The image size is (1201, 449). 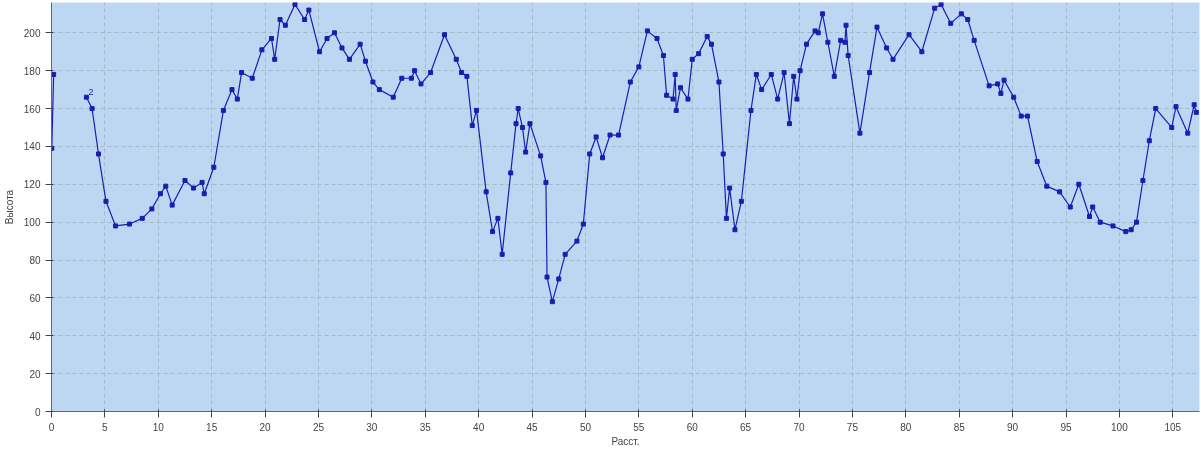 What do you see at coordinates (799, 427) in the screenshot?
I see `x-tick-label: 70` at bounding box center [799, 427].